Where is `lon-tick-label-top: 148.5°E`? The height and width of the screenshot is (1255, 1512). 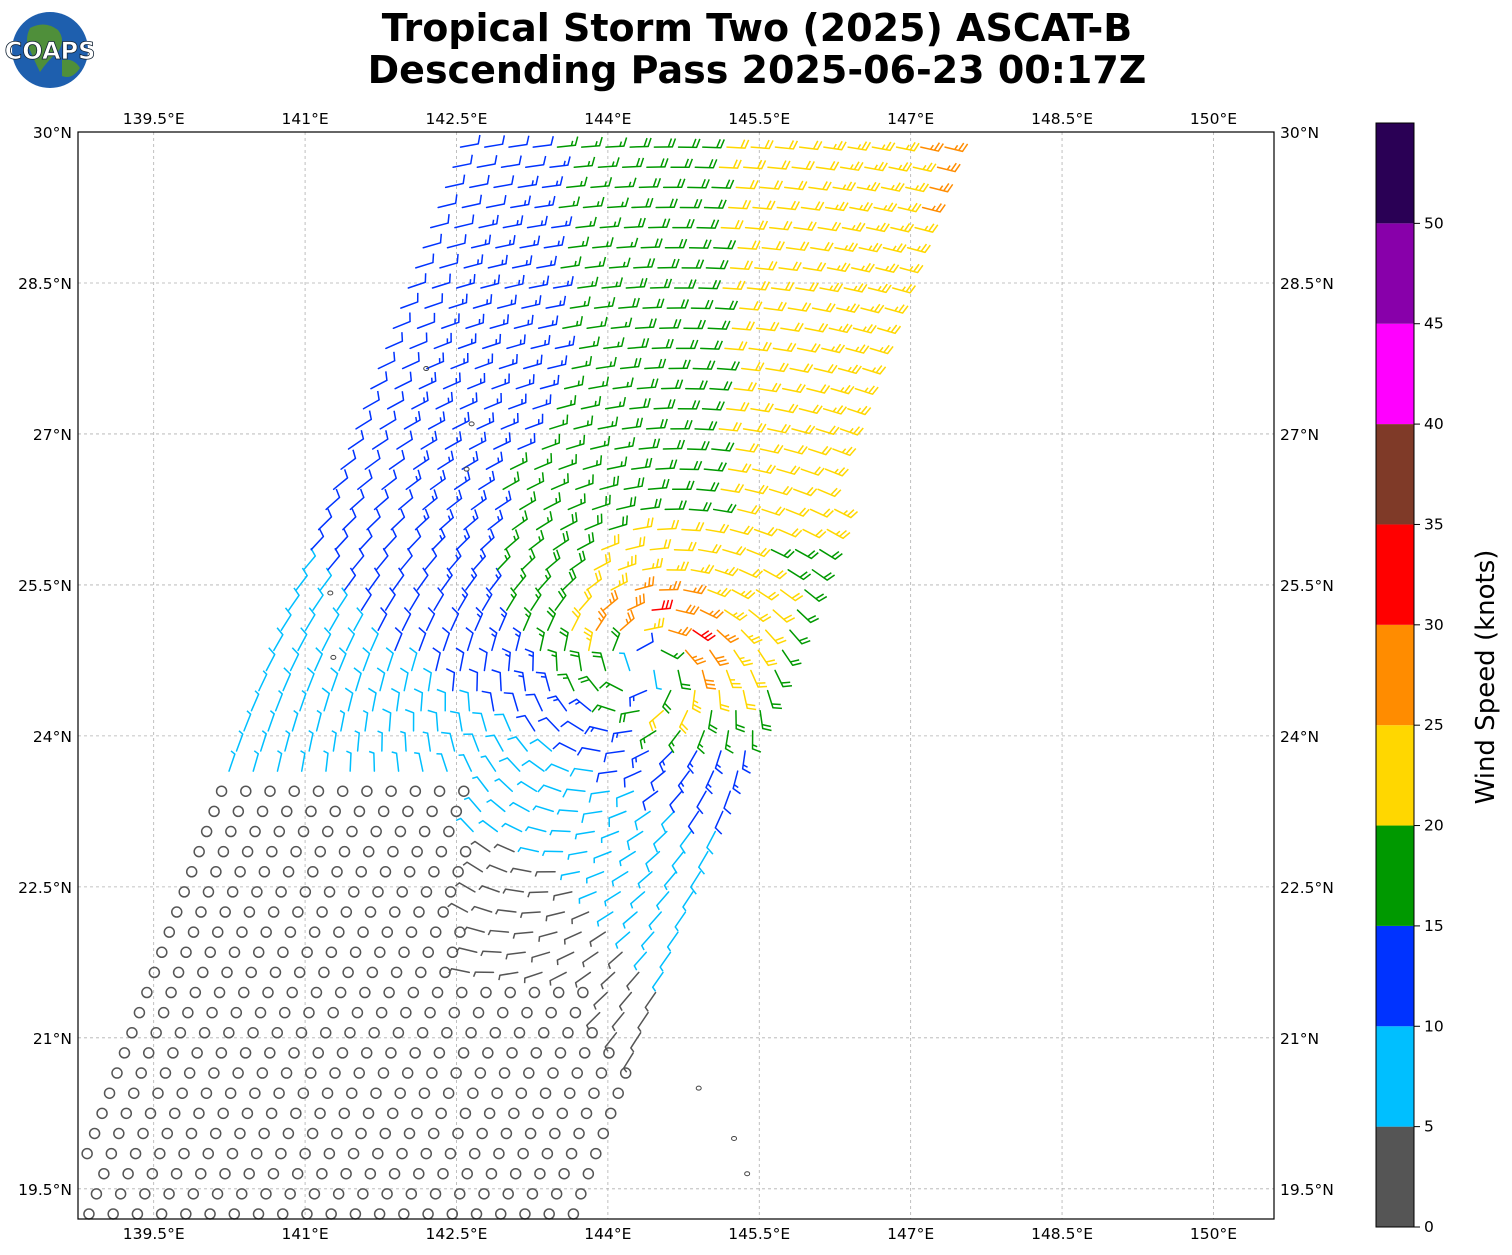 lon-tick-label-top: 148.5°E is located at coordinates (1062, 119).